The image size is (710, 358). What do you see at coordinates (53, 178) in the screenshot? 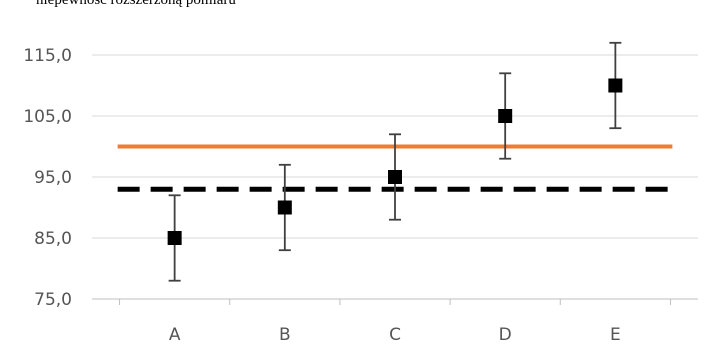
I see `y-tick-label: 95,0` at bounding box center [53, 178].